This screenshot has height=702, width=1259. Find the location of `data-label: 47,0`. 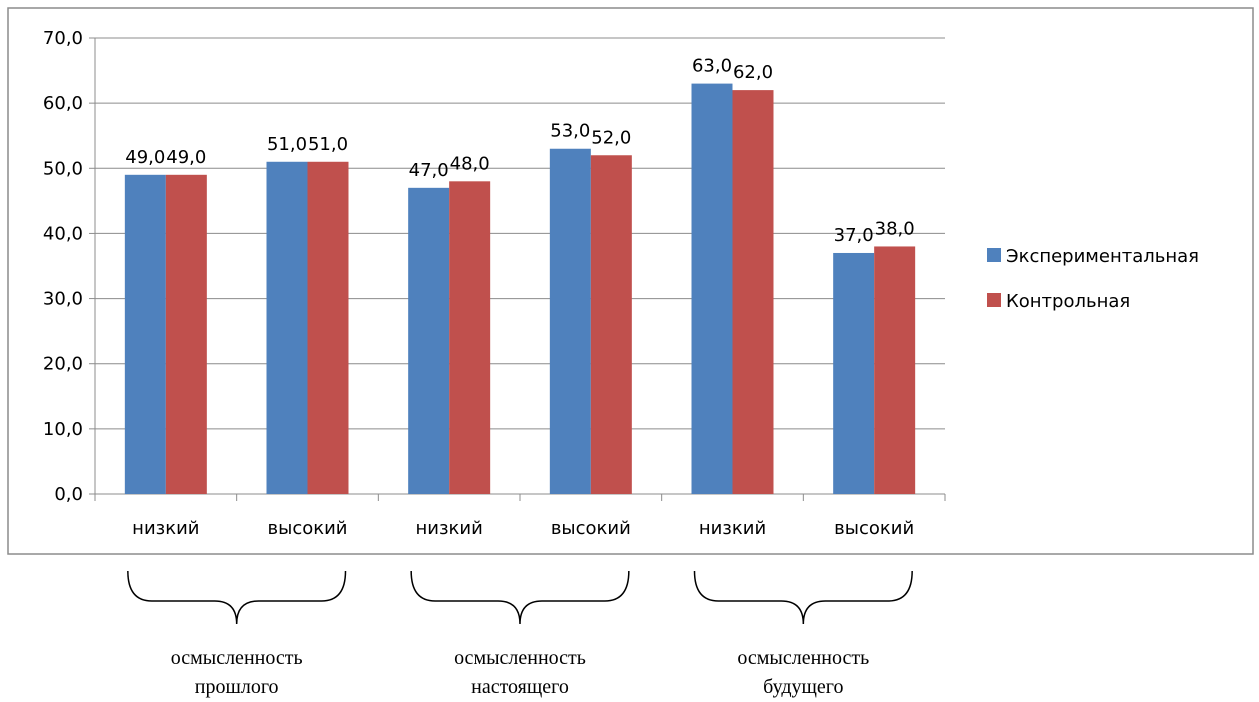

data-label: 47,0 is located at coordinates (429, 170).